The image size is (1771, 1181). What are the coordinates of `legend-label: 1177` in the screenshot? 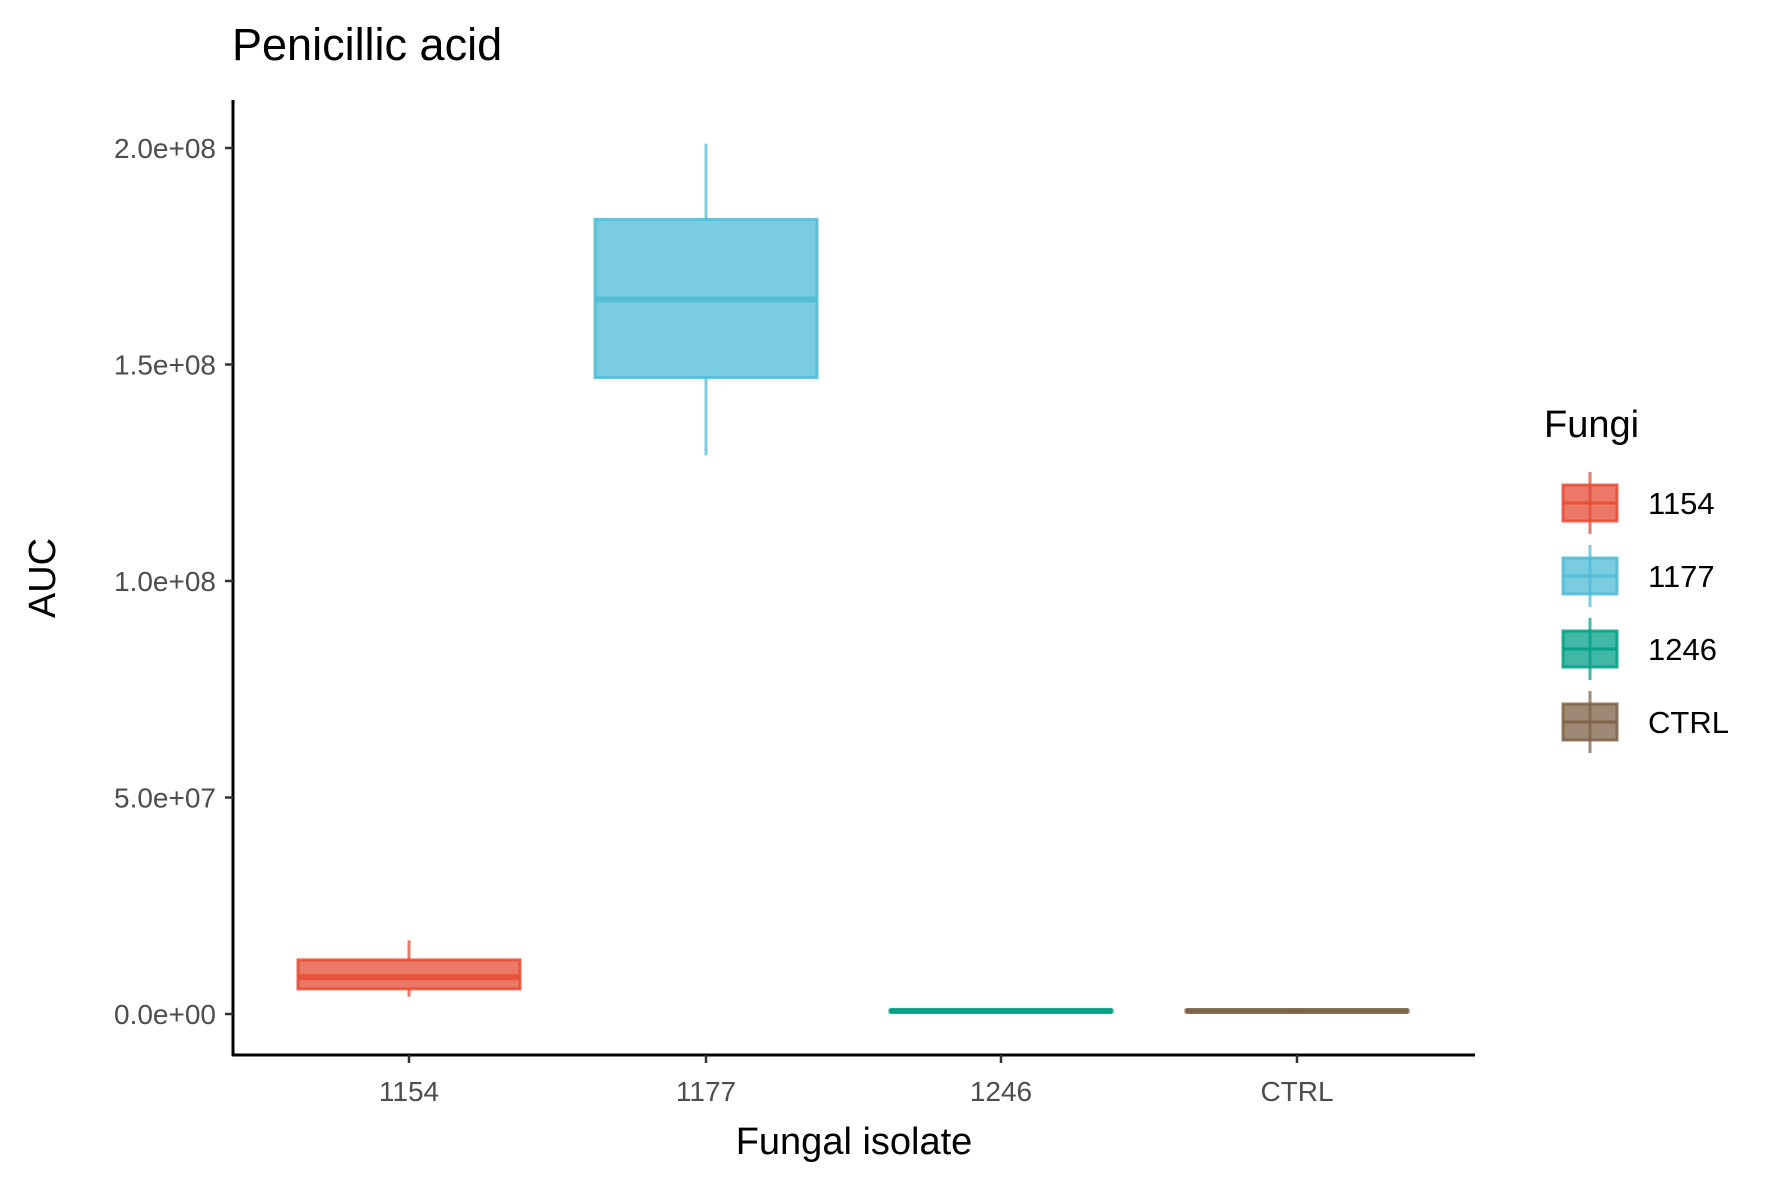 It's located at (1681, 576).